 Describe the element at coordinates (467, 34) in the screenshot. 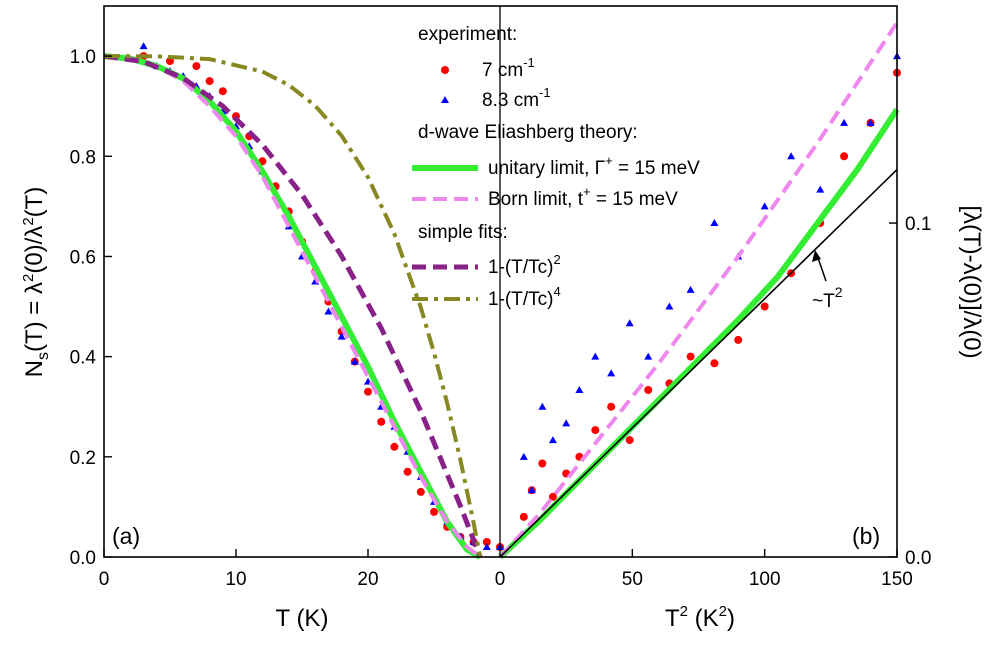

I see `legend-header-experiment: experiment:` at that location.